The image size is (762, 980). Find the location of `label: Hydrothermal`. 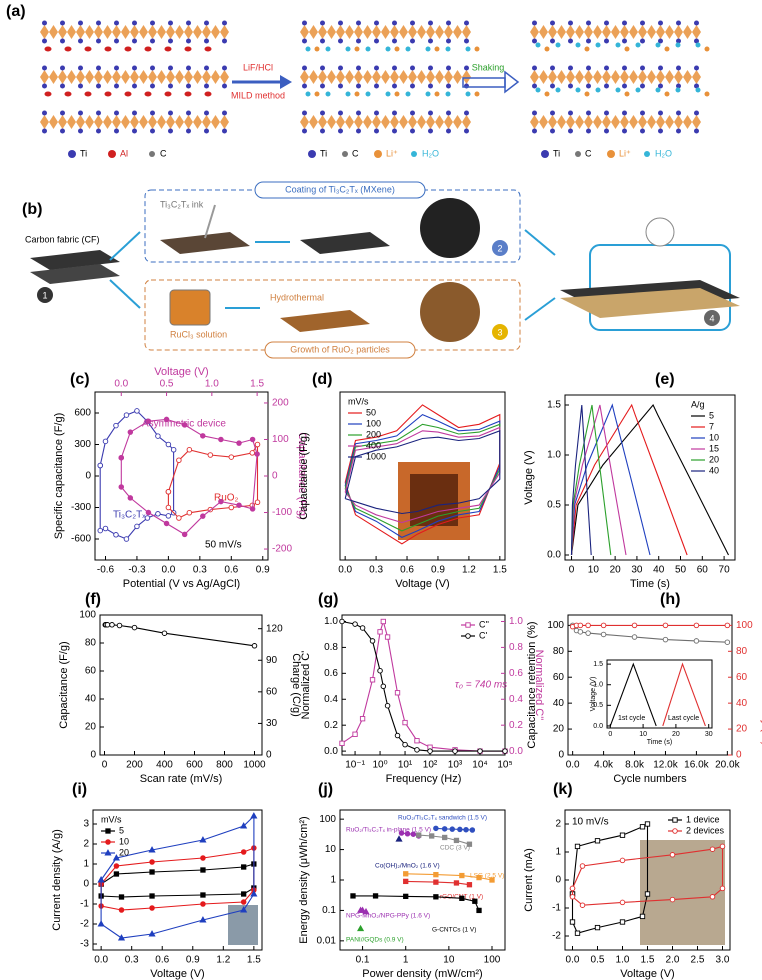

label: Hydrothermal is located at coordinates (297, 297).